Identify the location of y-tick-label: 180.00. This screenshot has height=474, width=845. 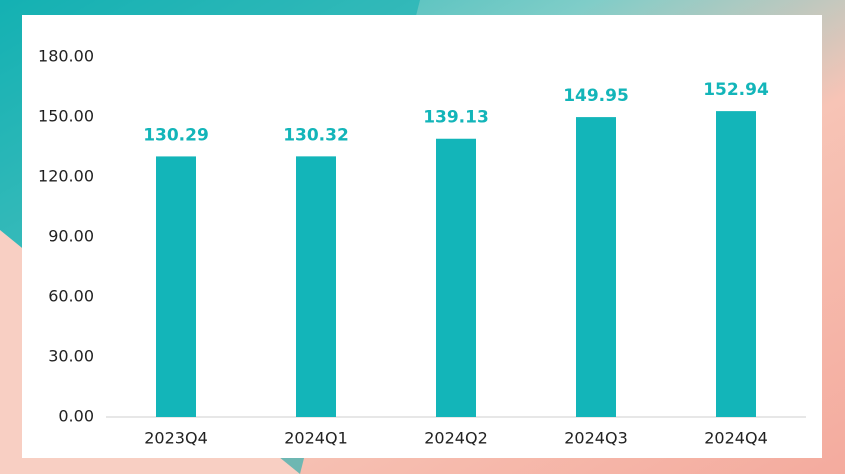
(66, 56).